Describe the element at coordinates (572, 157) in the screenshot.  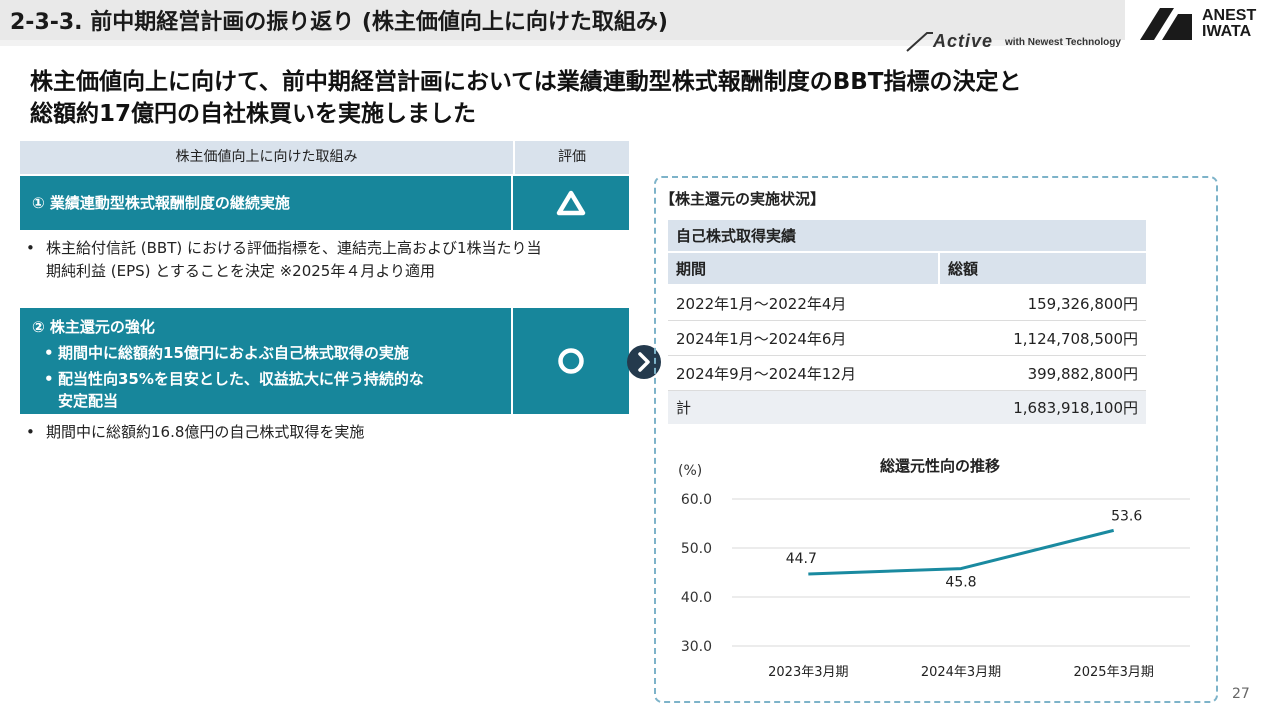
I see `col-rating: 評価` at that location.